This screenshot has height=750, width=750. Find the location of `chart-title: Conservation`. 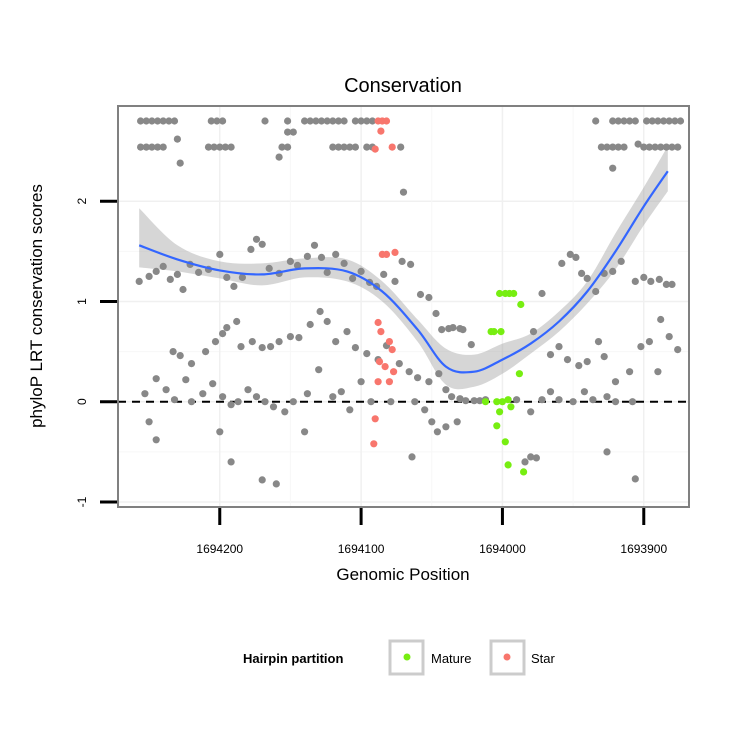

chart-title: Conservation is located at coordinates (403, 86).